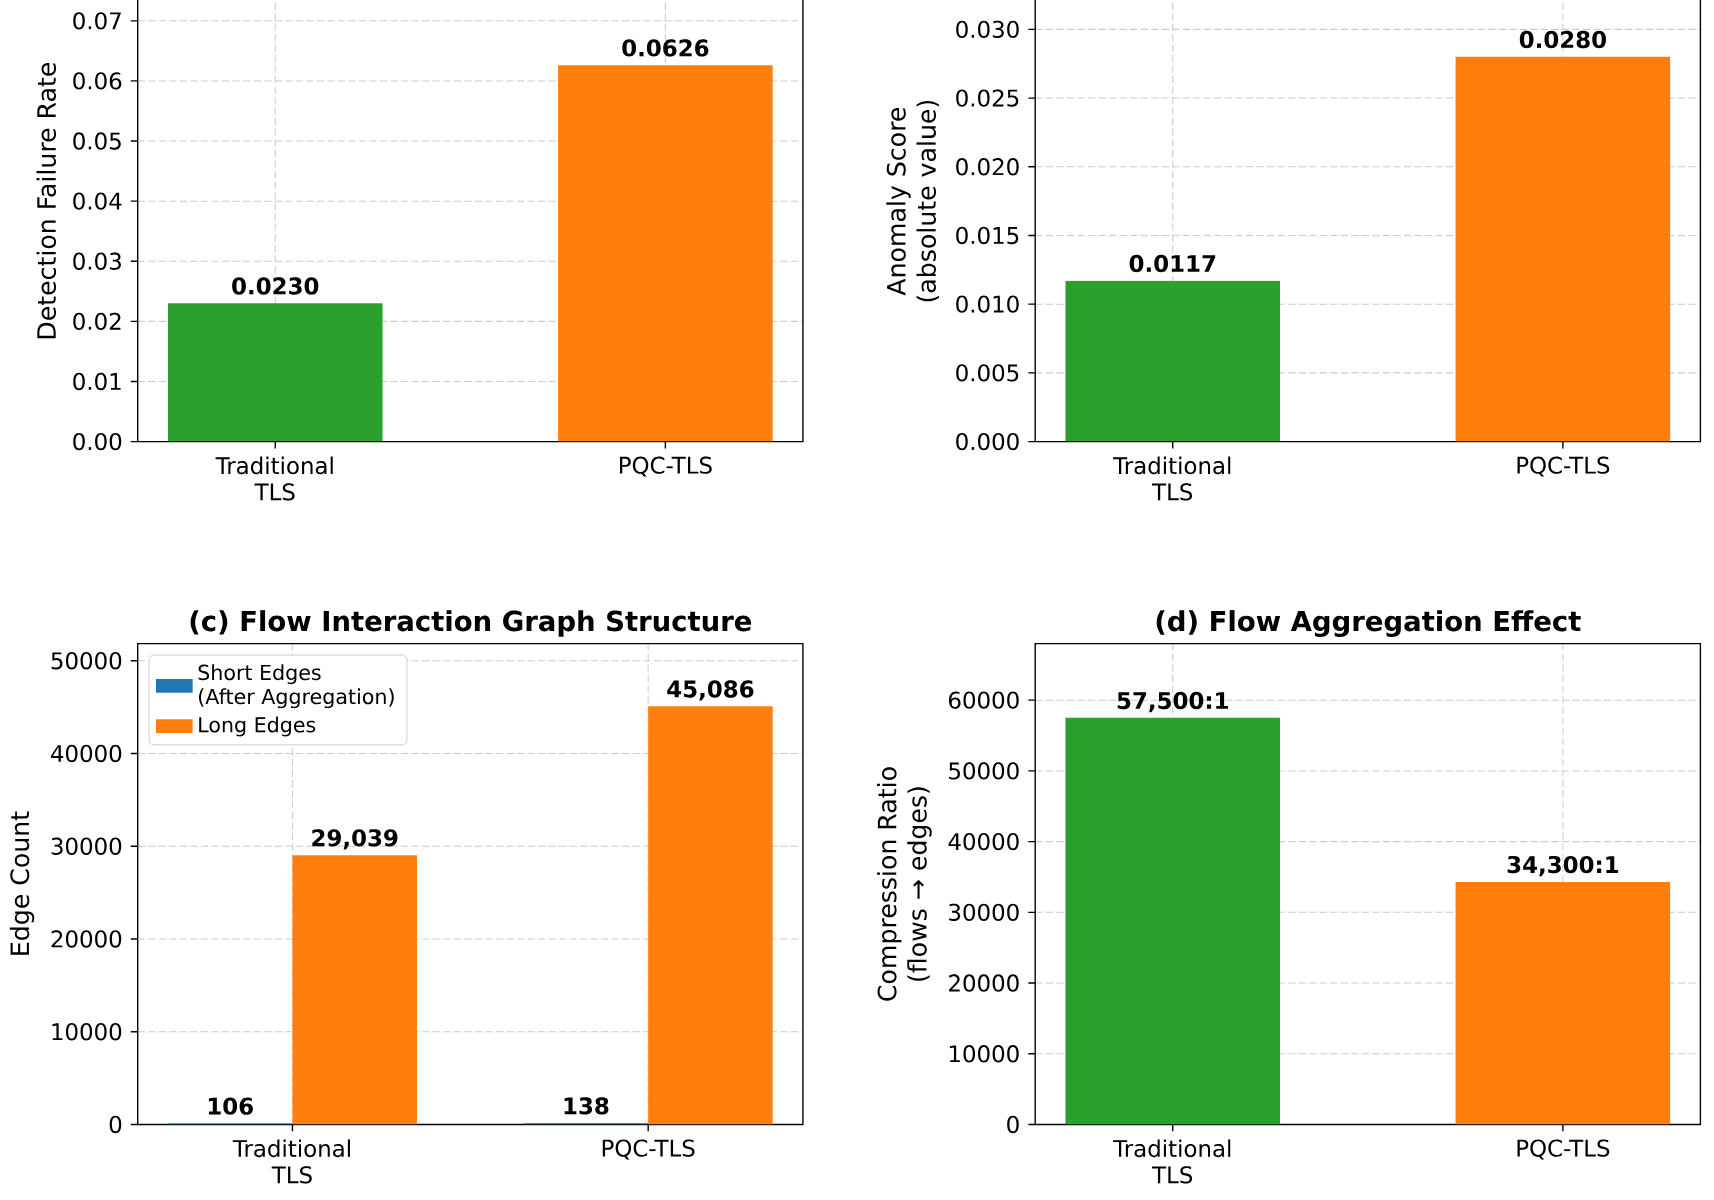 This screenshot has height=1200, width=1714. What do you see at coordinates (97, 201) in the screenshot?
I see `y-tick-label: 0.04` at bounding box center [97, 201].